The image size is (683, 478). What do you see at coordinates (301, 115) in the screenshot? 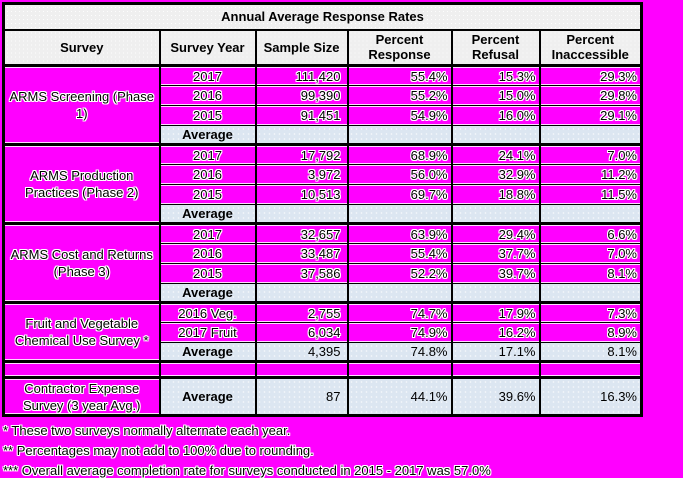
I see `sample-size-cell: 91,451` at bounding box center [301, 115].